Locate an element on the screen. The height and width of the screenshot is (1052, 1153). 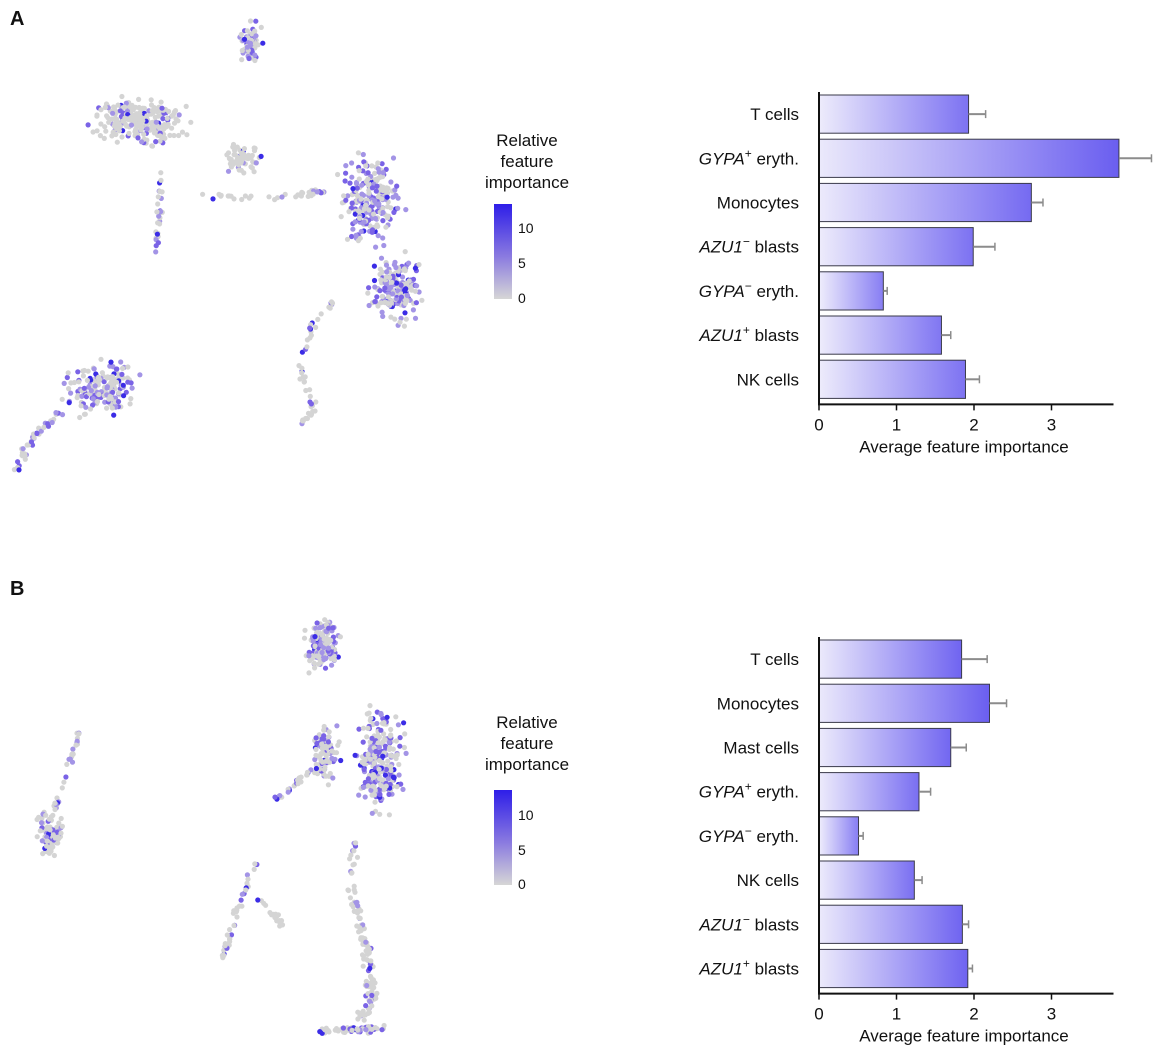
category-label: AZU1− blasts is located at coordinates (748, 923).